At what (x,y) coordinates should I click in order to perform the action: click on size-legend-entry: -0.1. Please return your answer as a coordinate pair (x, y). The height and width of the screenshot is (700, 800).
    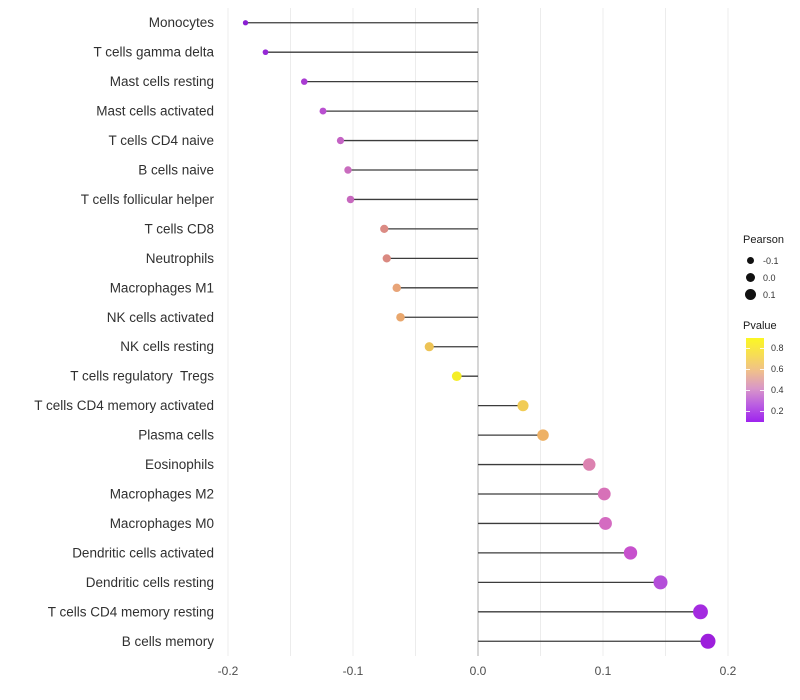
    Looking at the image, I should click on (771, 260).